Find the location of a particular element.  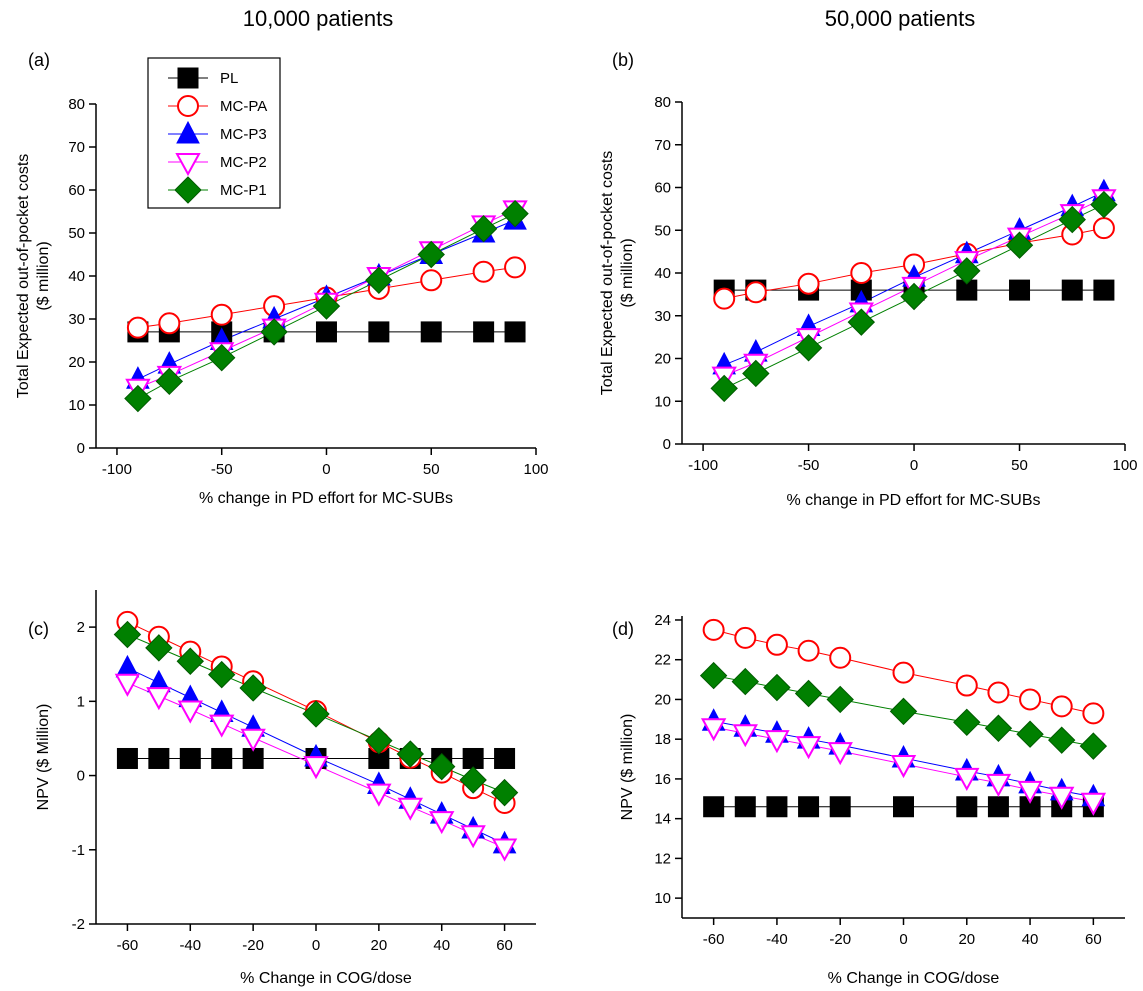

y-tick-label: 30 is located at coordinates (662, 316).